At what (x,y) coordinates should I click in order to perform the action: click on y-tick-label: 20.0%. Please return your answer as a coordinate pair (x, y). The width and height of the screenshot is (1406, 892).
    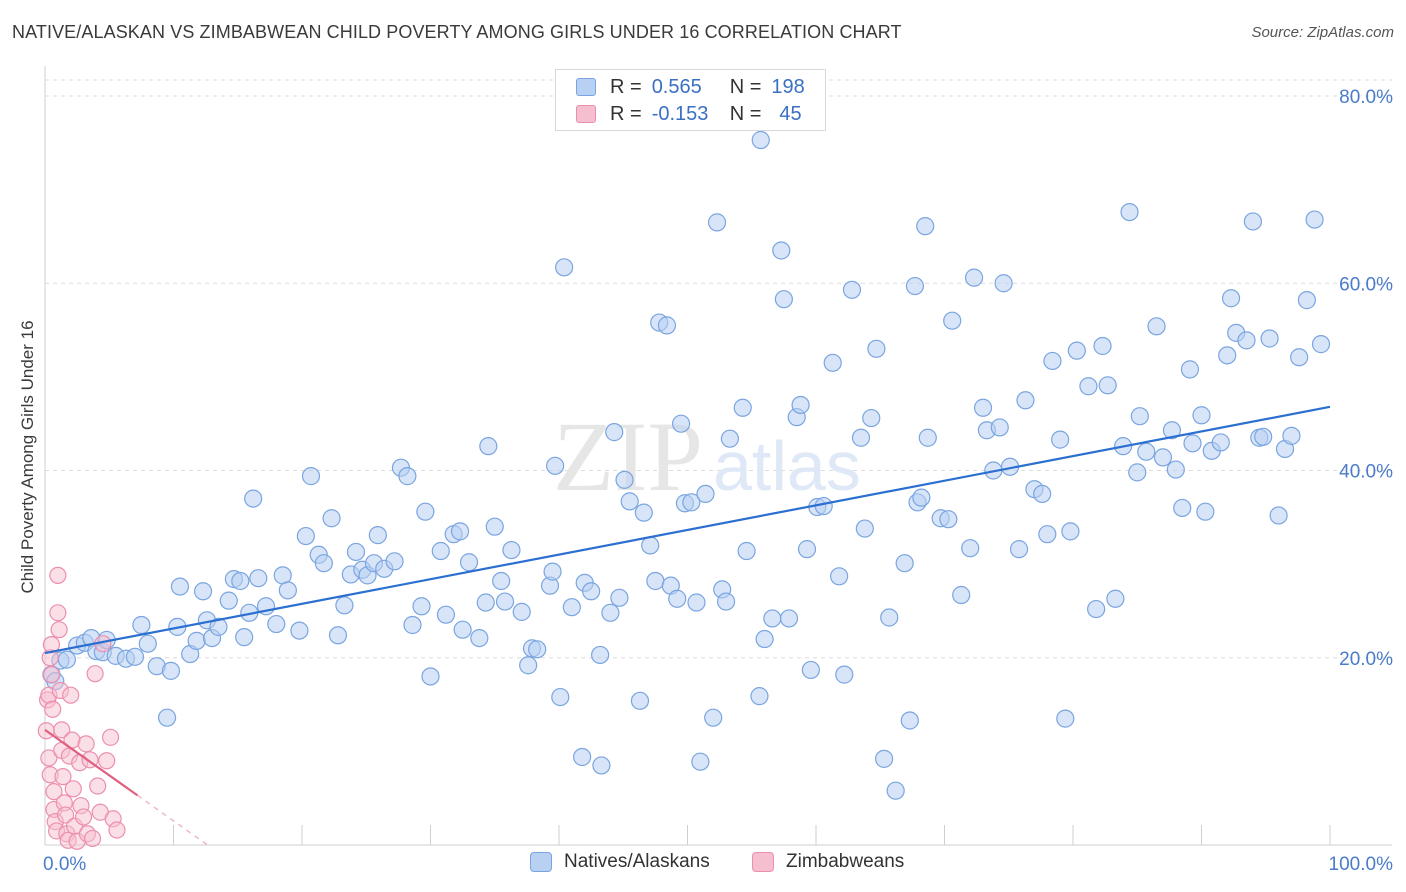
    Looking at the image, I should click on (1366, 659).